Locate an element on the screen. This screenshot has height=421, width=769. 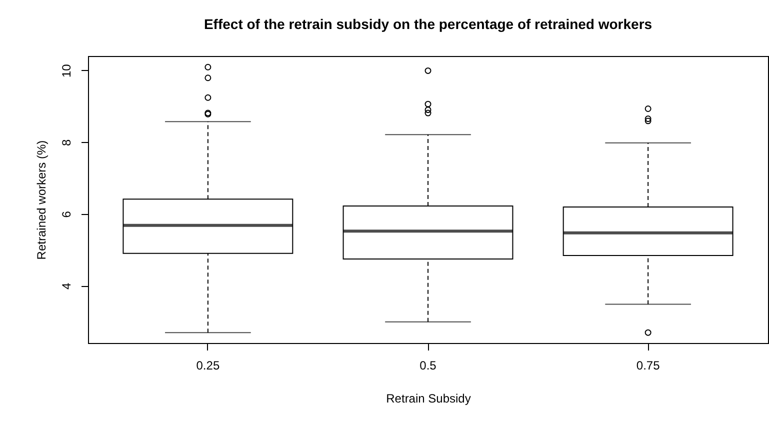
chart-title: Effect of the retrain subsidy on the percentage of retrained workers is located at coordinates (428, 24).